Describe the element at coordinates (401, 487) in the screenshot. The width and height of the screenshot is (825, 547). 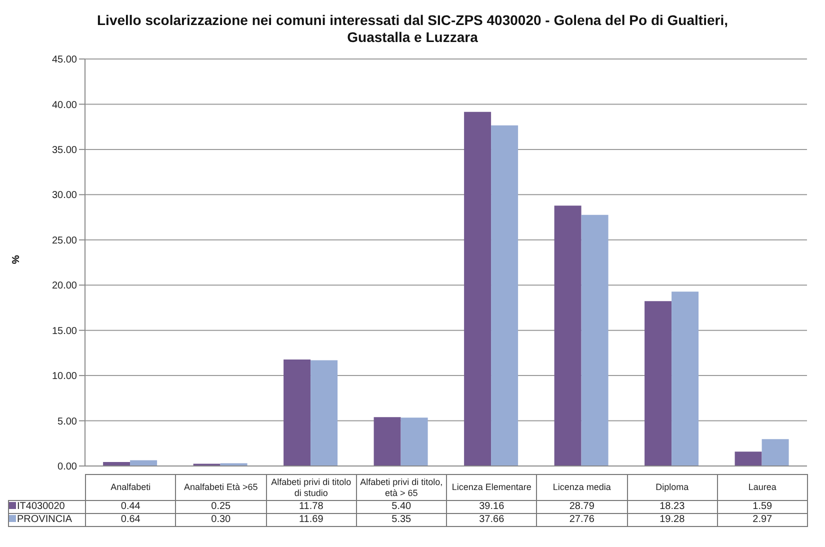
I see `x-tick-label: Alfabeti privi di titolo, età > 65` at that location.